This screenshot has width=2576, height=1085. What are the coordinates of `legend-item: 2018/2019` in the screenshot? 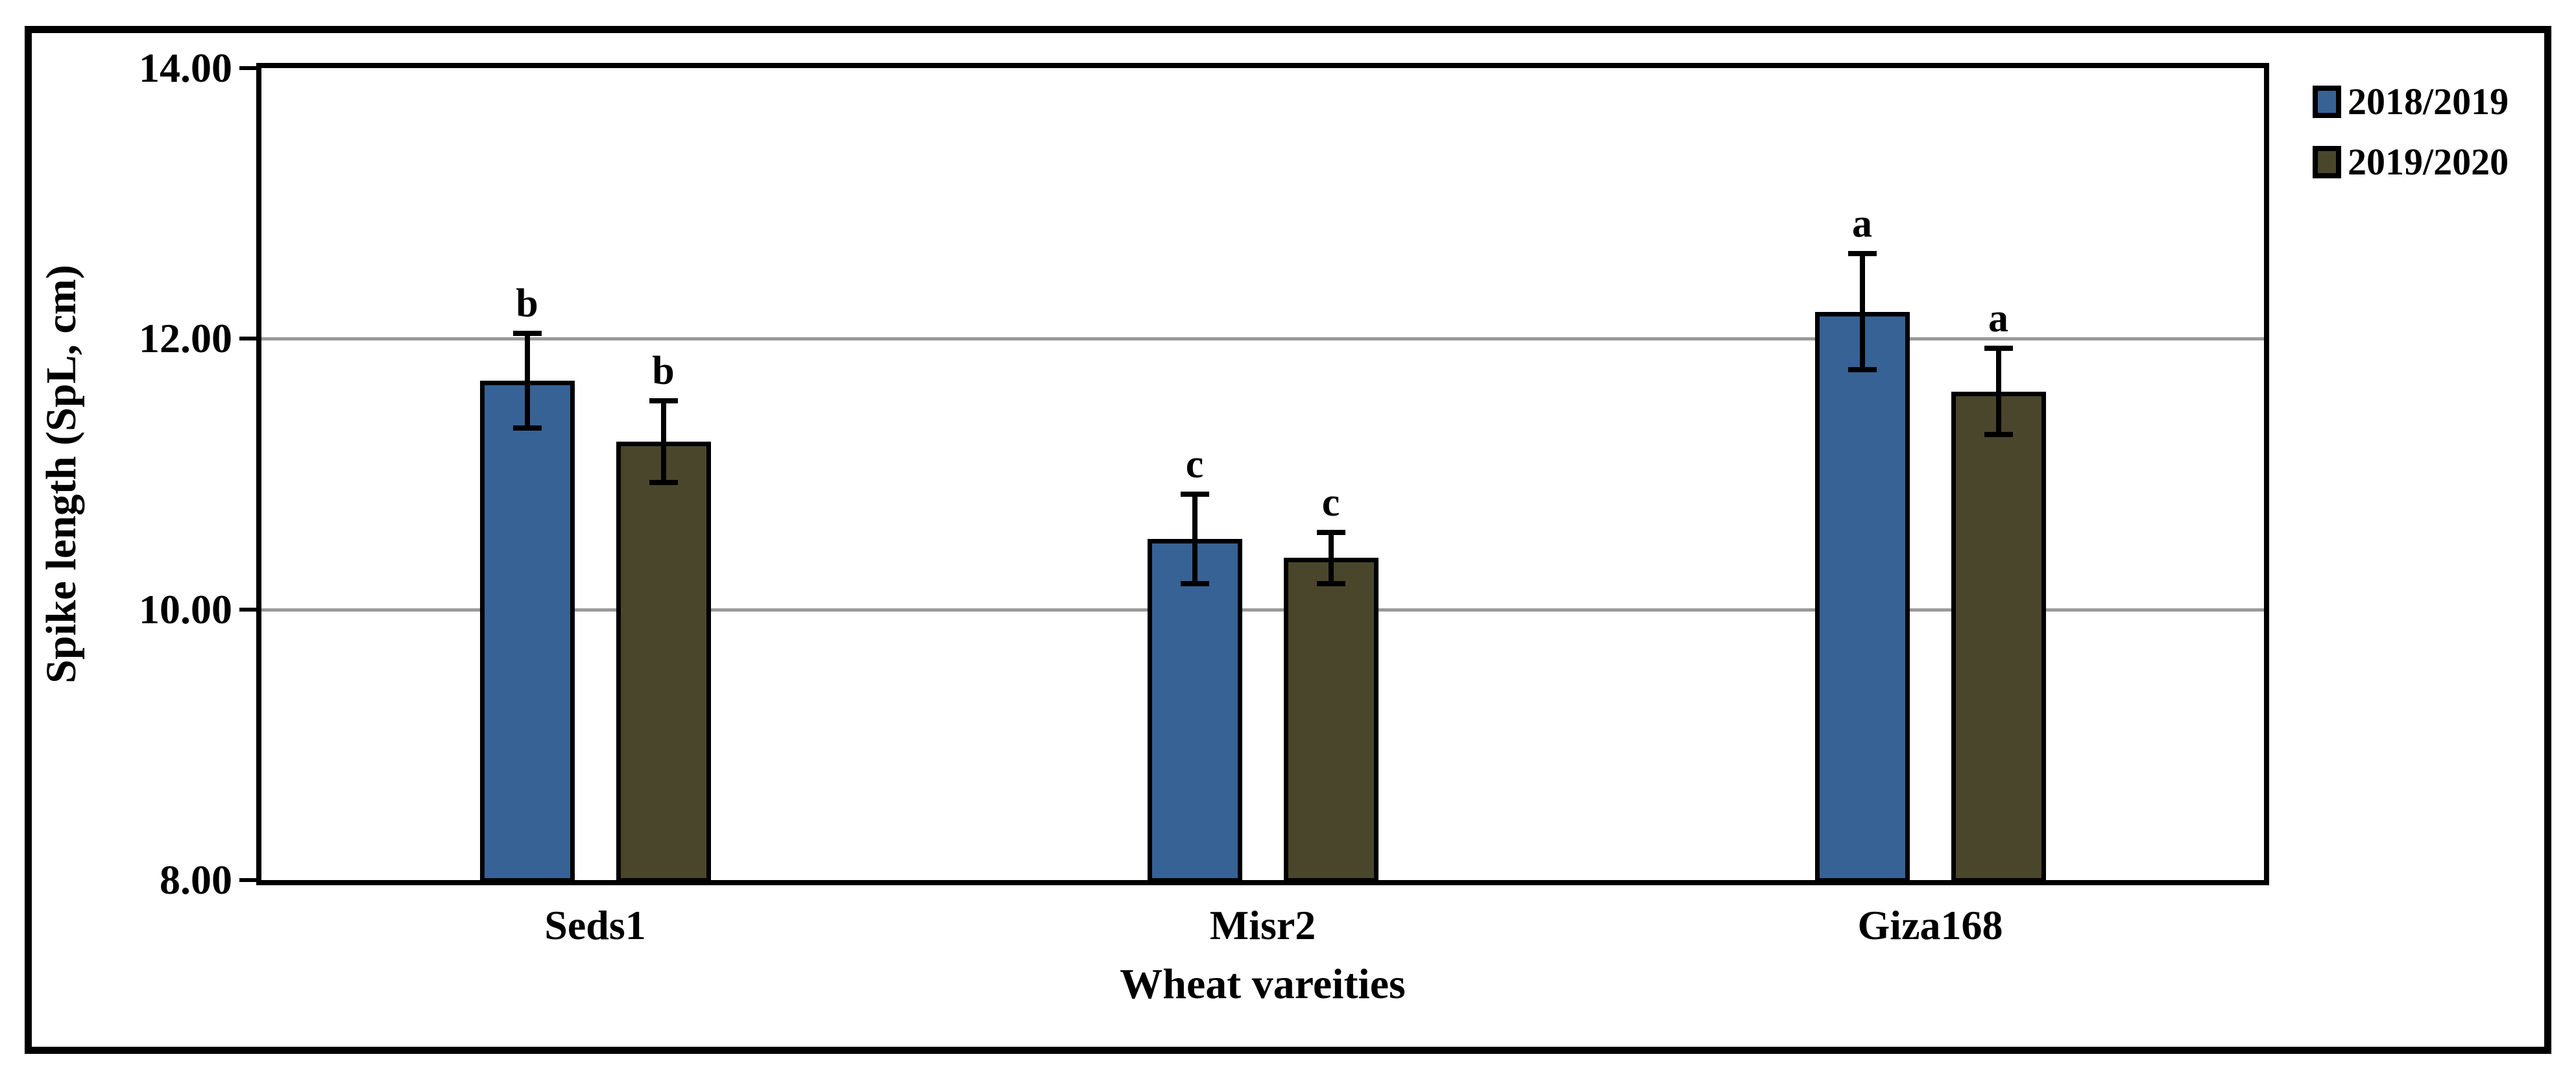 It's located at (2411, 102).